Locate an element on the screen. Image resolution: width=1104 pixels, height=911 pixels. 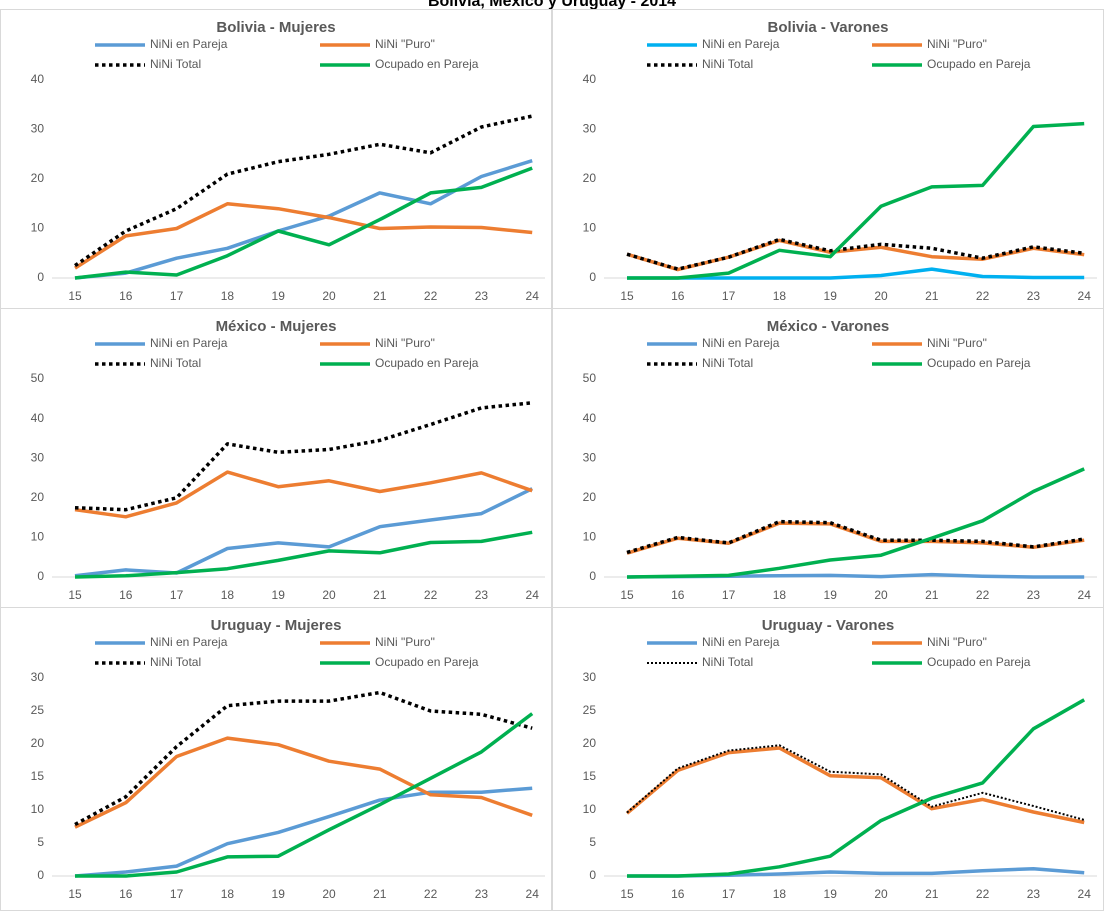
x-tick-label: 23 is located at coordinates (1034, 595).